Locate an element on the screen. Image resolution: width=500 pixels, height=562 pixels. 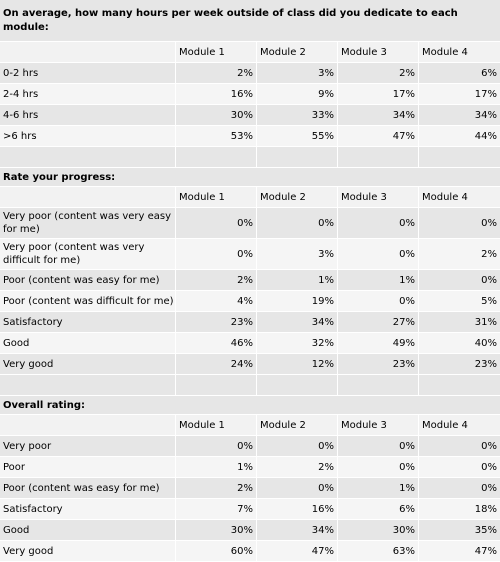
table-row: Satisfactory 23% 34% 27% 31% is located at coordinates (250, 322).